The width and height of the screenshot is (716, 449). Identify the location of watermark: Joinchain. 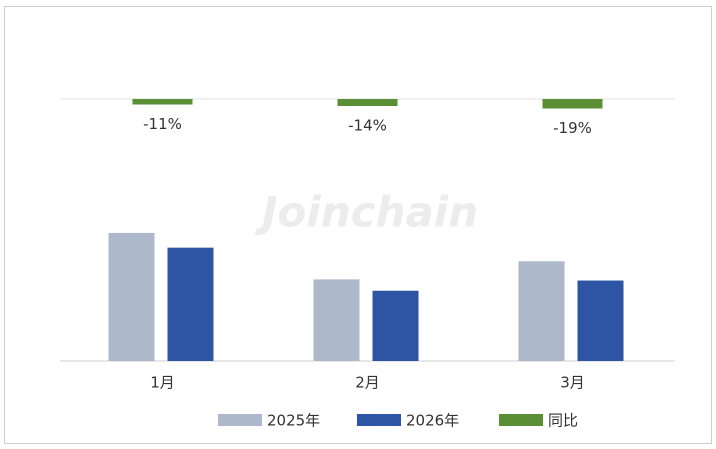
(366, 212).